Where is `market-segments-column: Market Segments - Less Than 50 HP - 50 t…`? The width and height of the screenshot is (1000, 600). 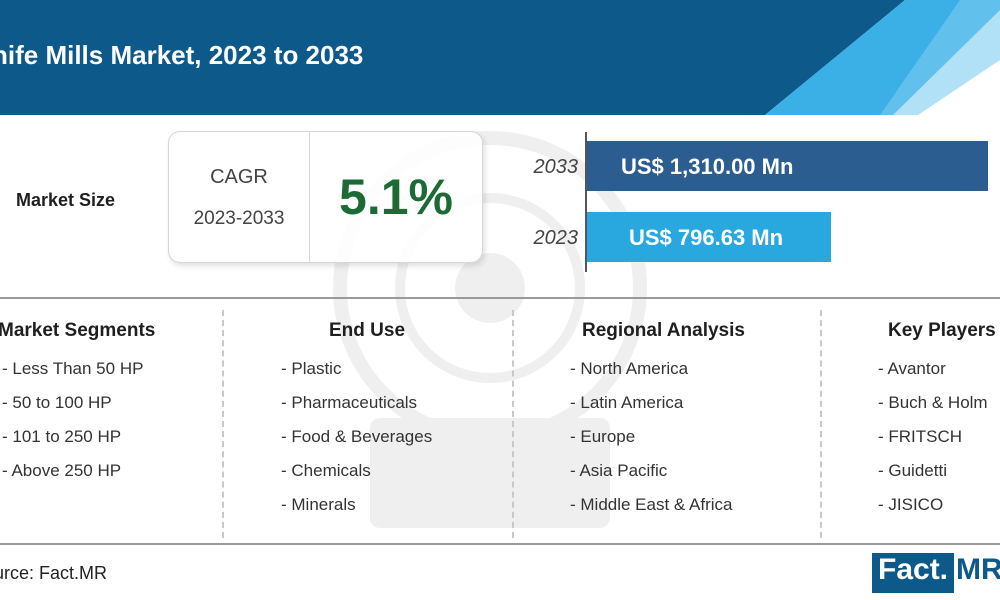 market-segments-column: Market Segments - Less Than 50 HP - 50 t… is located at coordinates (77, 404).